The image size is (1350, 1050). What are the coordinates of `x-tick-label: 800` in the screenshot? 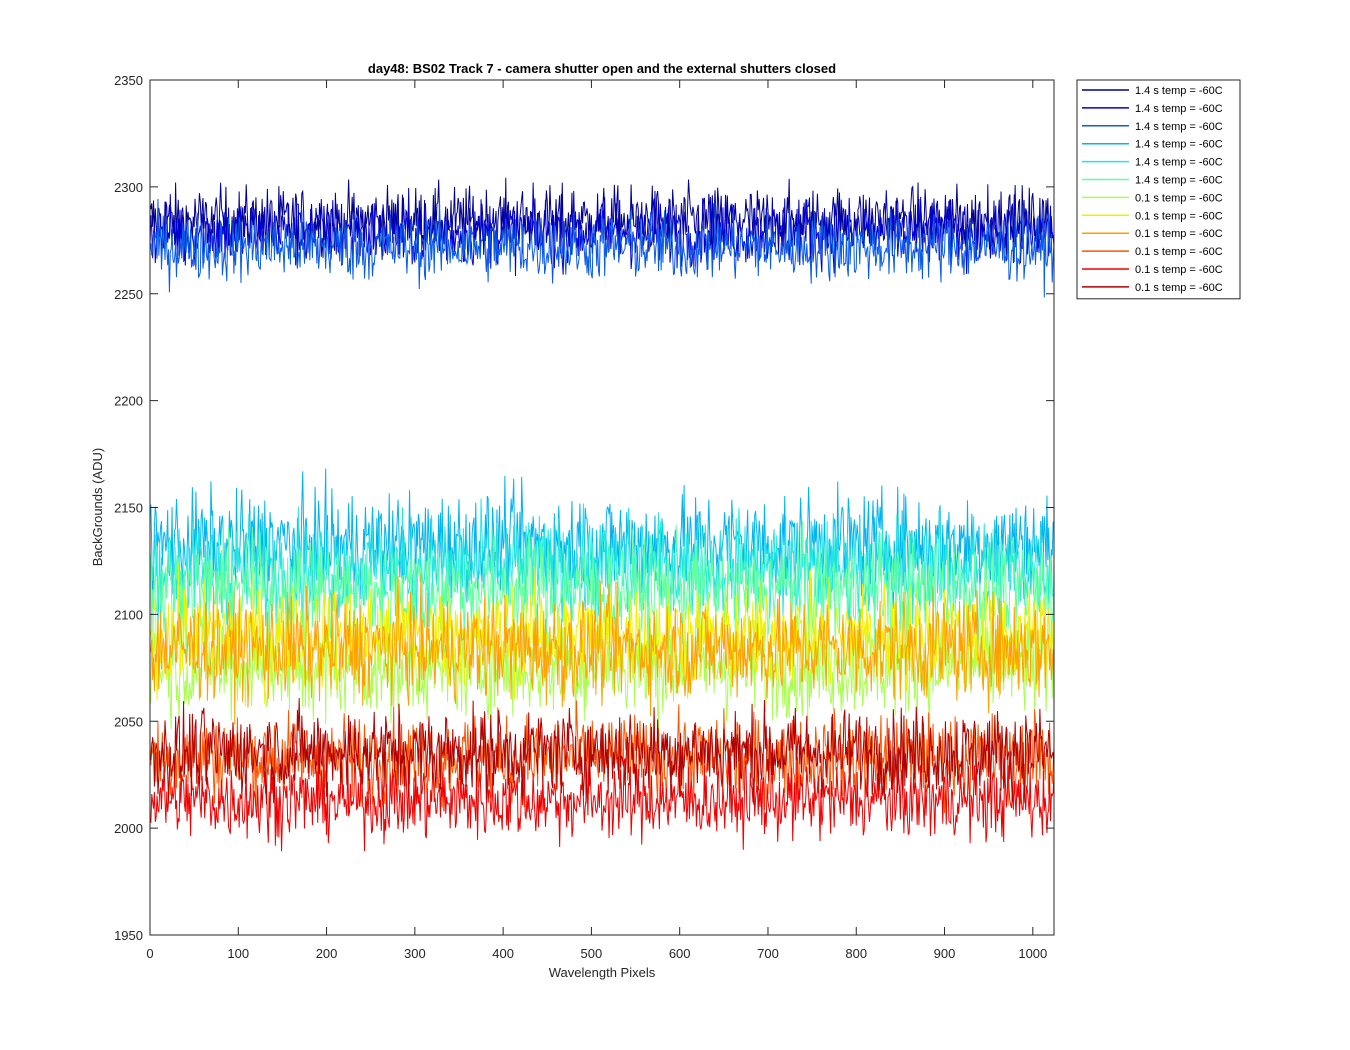 It's located at (856, 953).